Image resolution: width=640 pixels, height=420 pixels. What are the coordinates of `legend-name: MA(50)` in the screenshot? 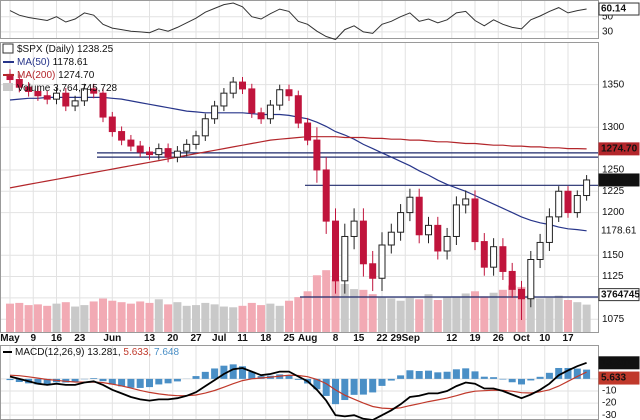 It's located at (33, 62).